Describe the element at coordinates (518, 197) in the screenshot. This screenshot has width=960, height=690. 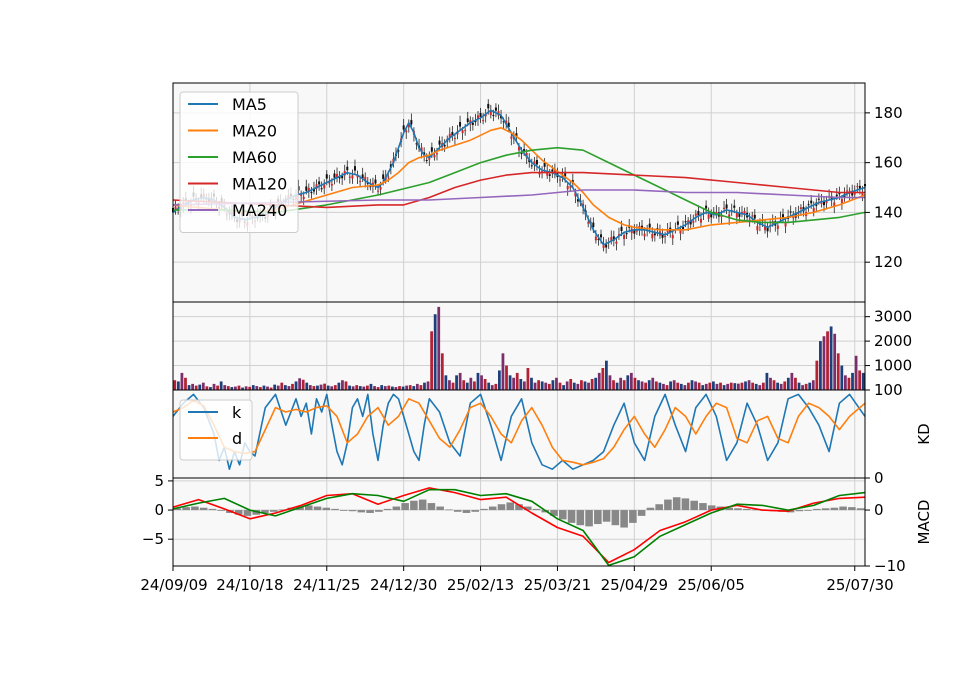
I see `ma-line-ma240` at that location.